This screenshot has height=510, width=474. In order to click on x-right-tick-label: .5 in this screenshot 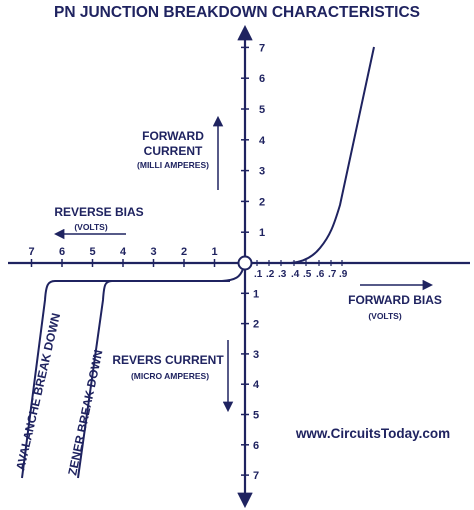, I will do `click(307, 274)`.